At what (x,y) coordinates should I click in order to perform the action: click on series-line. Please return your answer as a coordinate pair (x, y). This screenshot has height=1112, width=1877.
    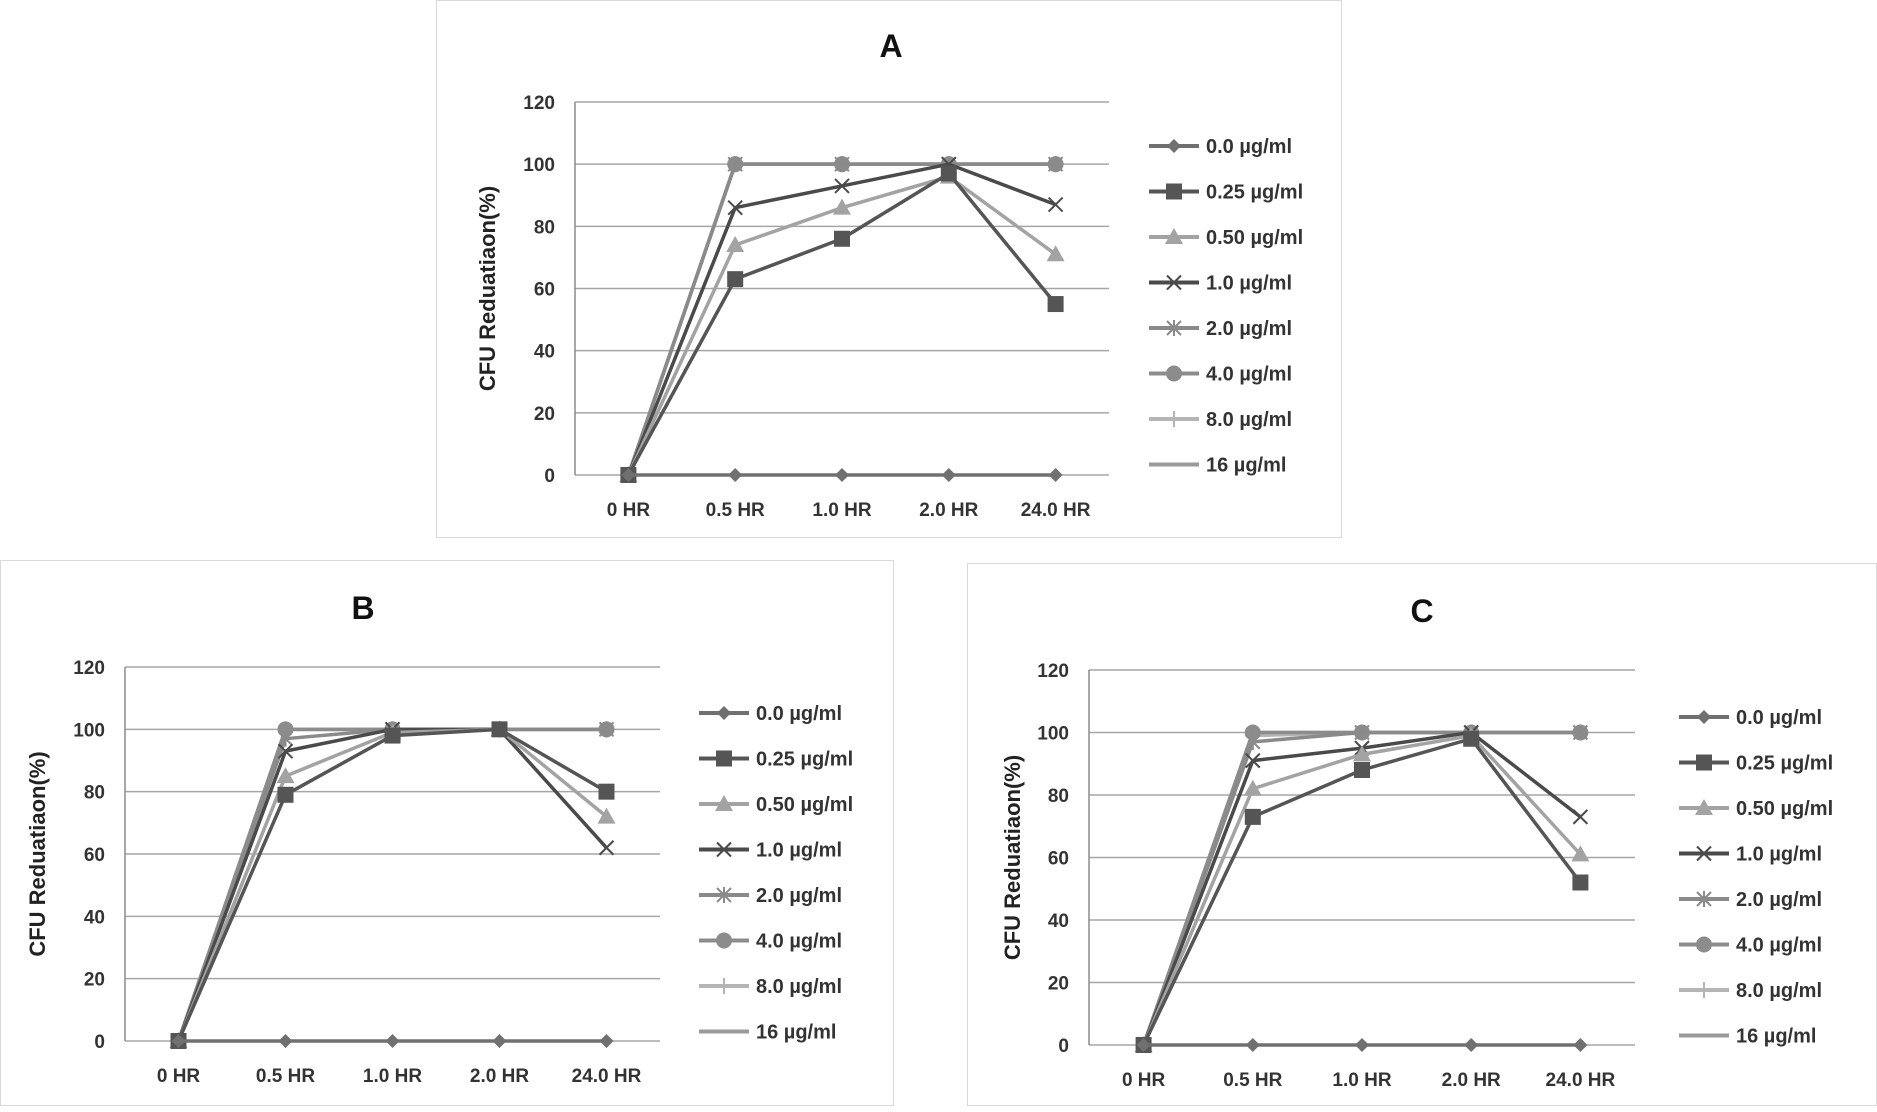
    Looking at the image, I should click on (841, 325).